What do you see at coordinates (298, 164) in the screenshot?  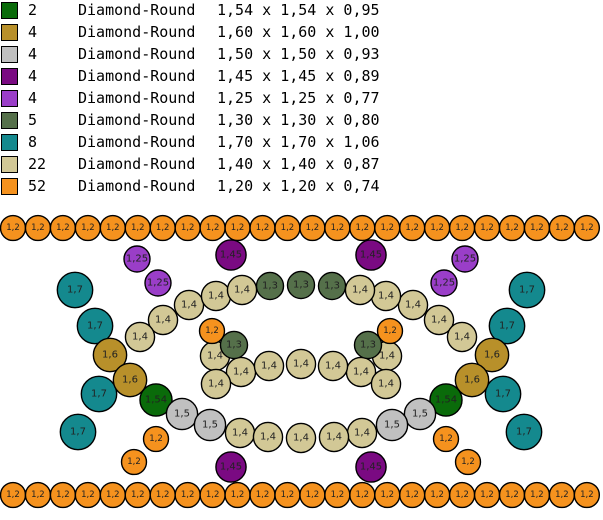 I see `legend-dimensions: 1,40 x 1,40 x 0,87` at bounding box center [298, 164].